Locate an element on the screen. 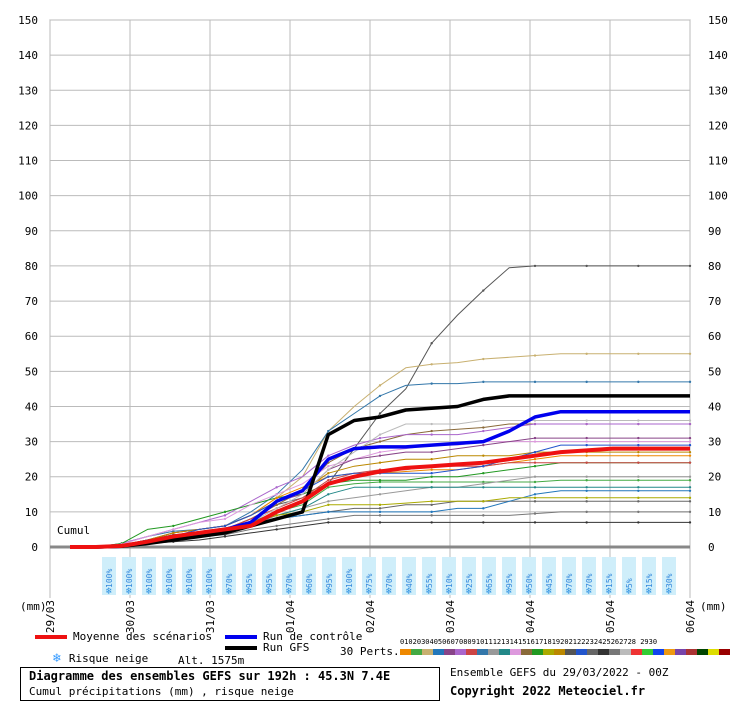  snow-risk-value: 70% is located at coordinates (569, 580).